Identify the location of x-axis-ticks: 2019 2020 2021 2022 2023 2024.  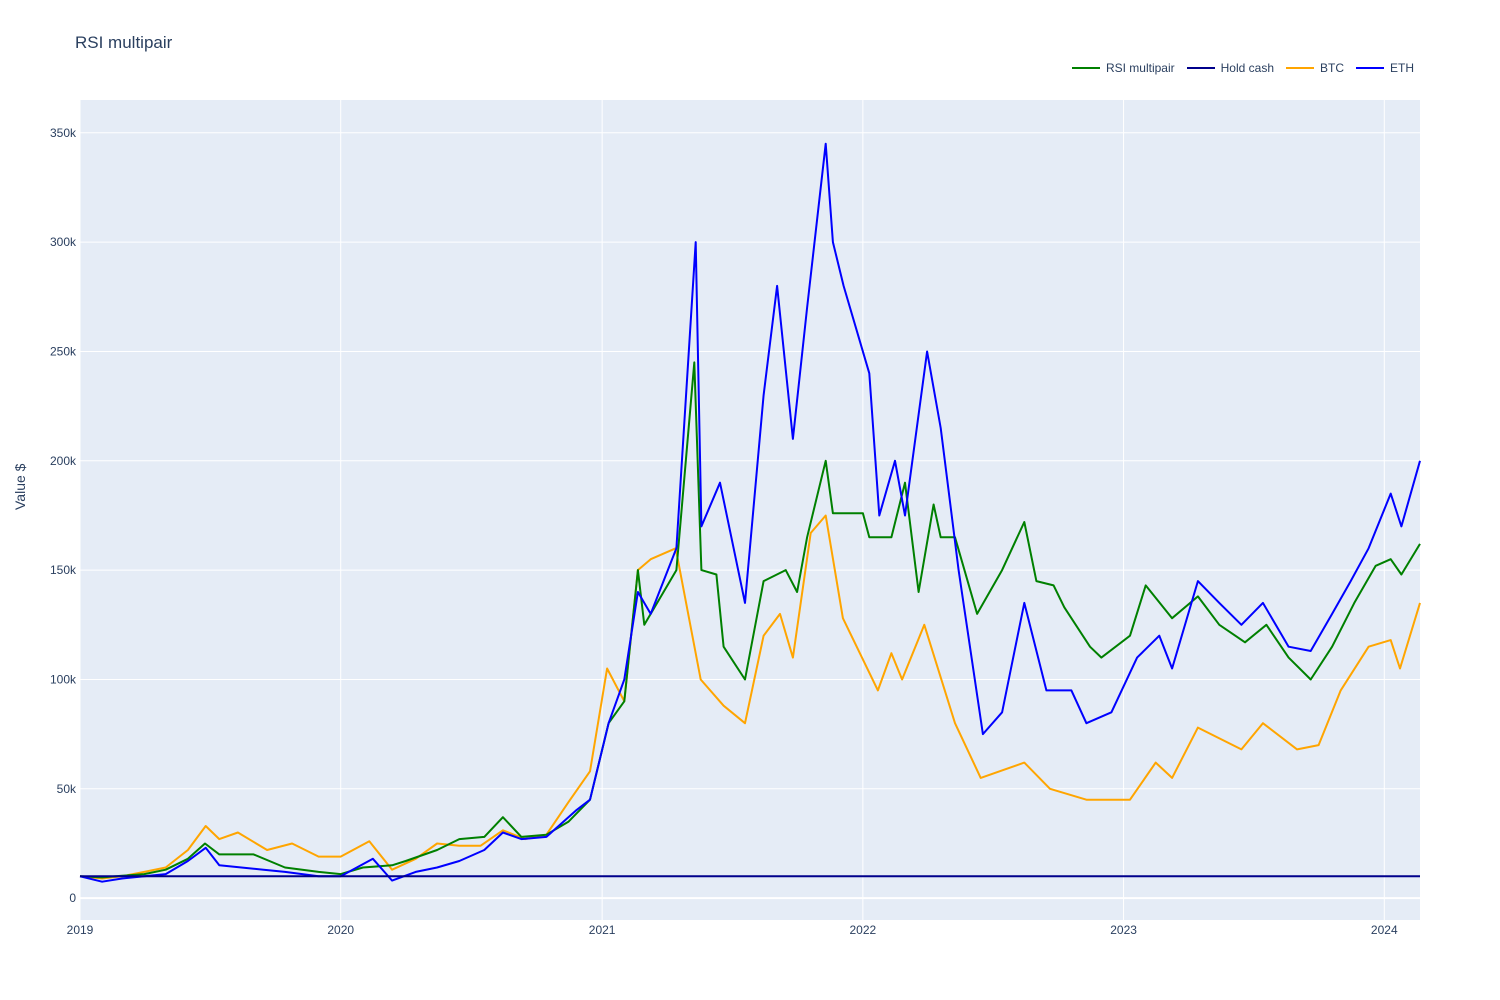
(732, 930).